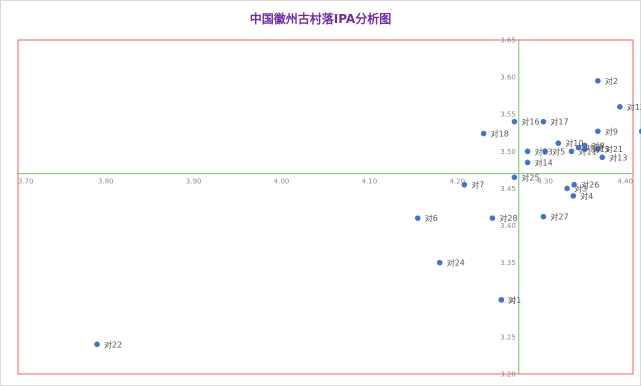 Image resolution: width=641 pixels, height=386 pixels. What do you see at coordinates (590, 185) in the screenshot?
I see `data-label: 对26` at bounding box center [590, 185].